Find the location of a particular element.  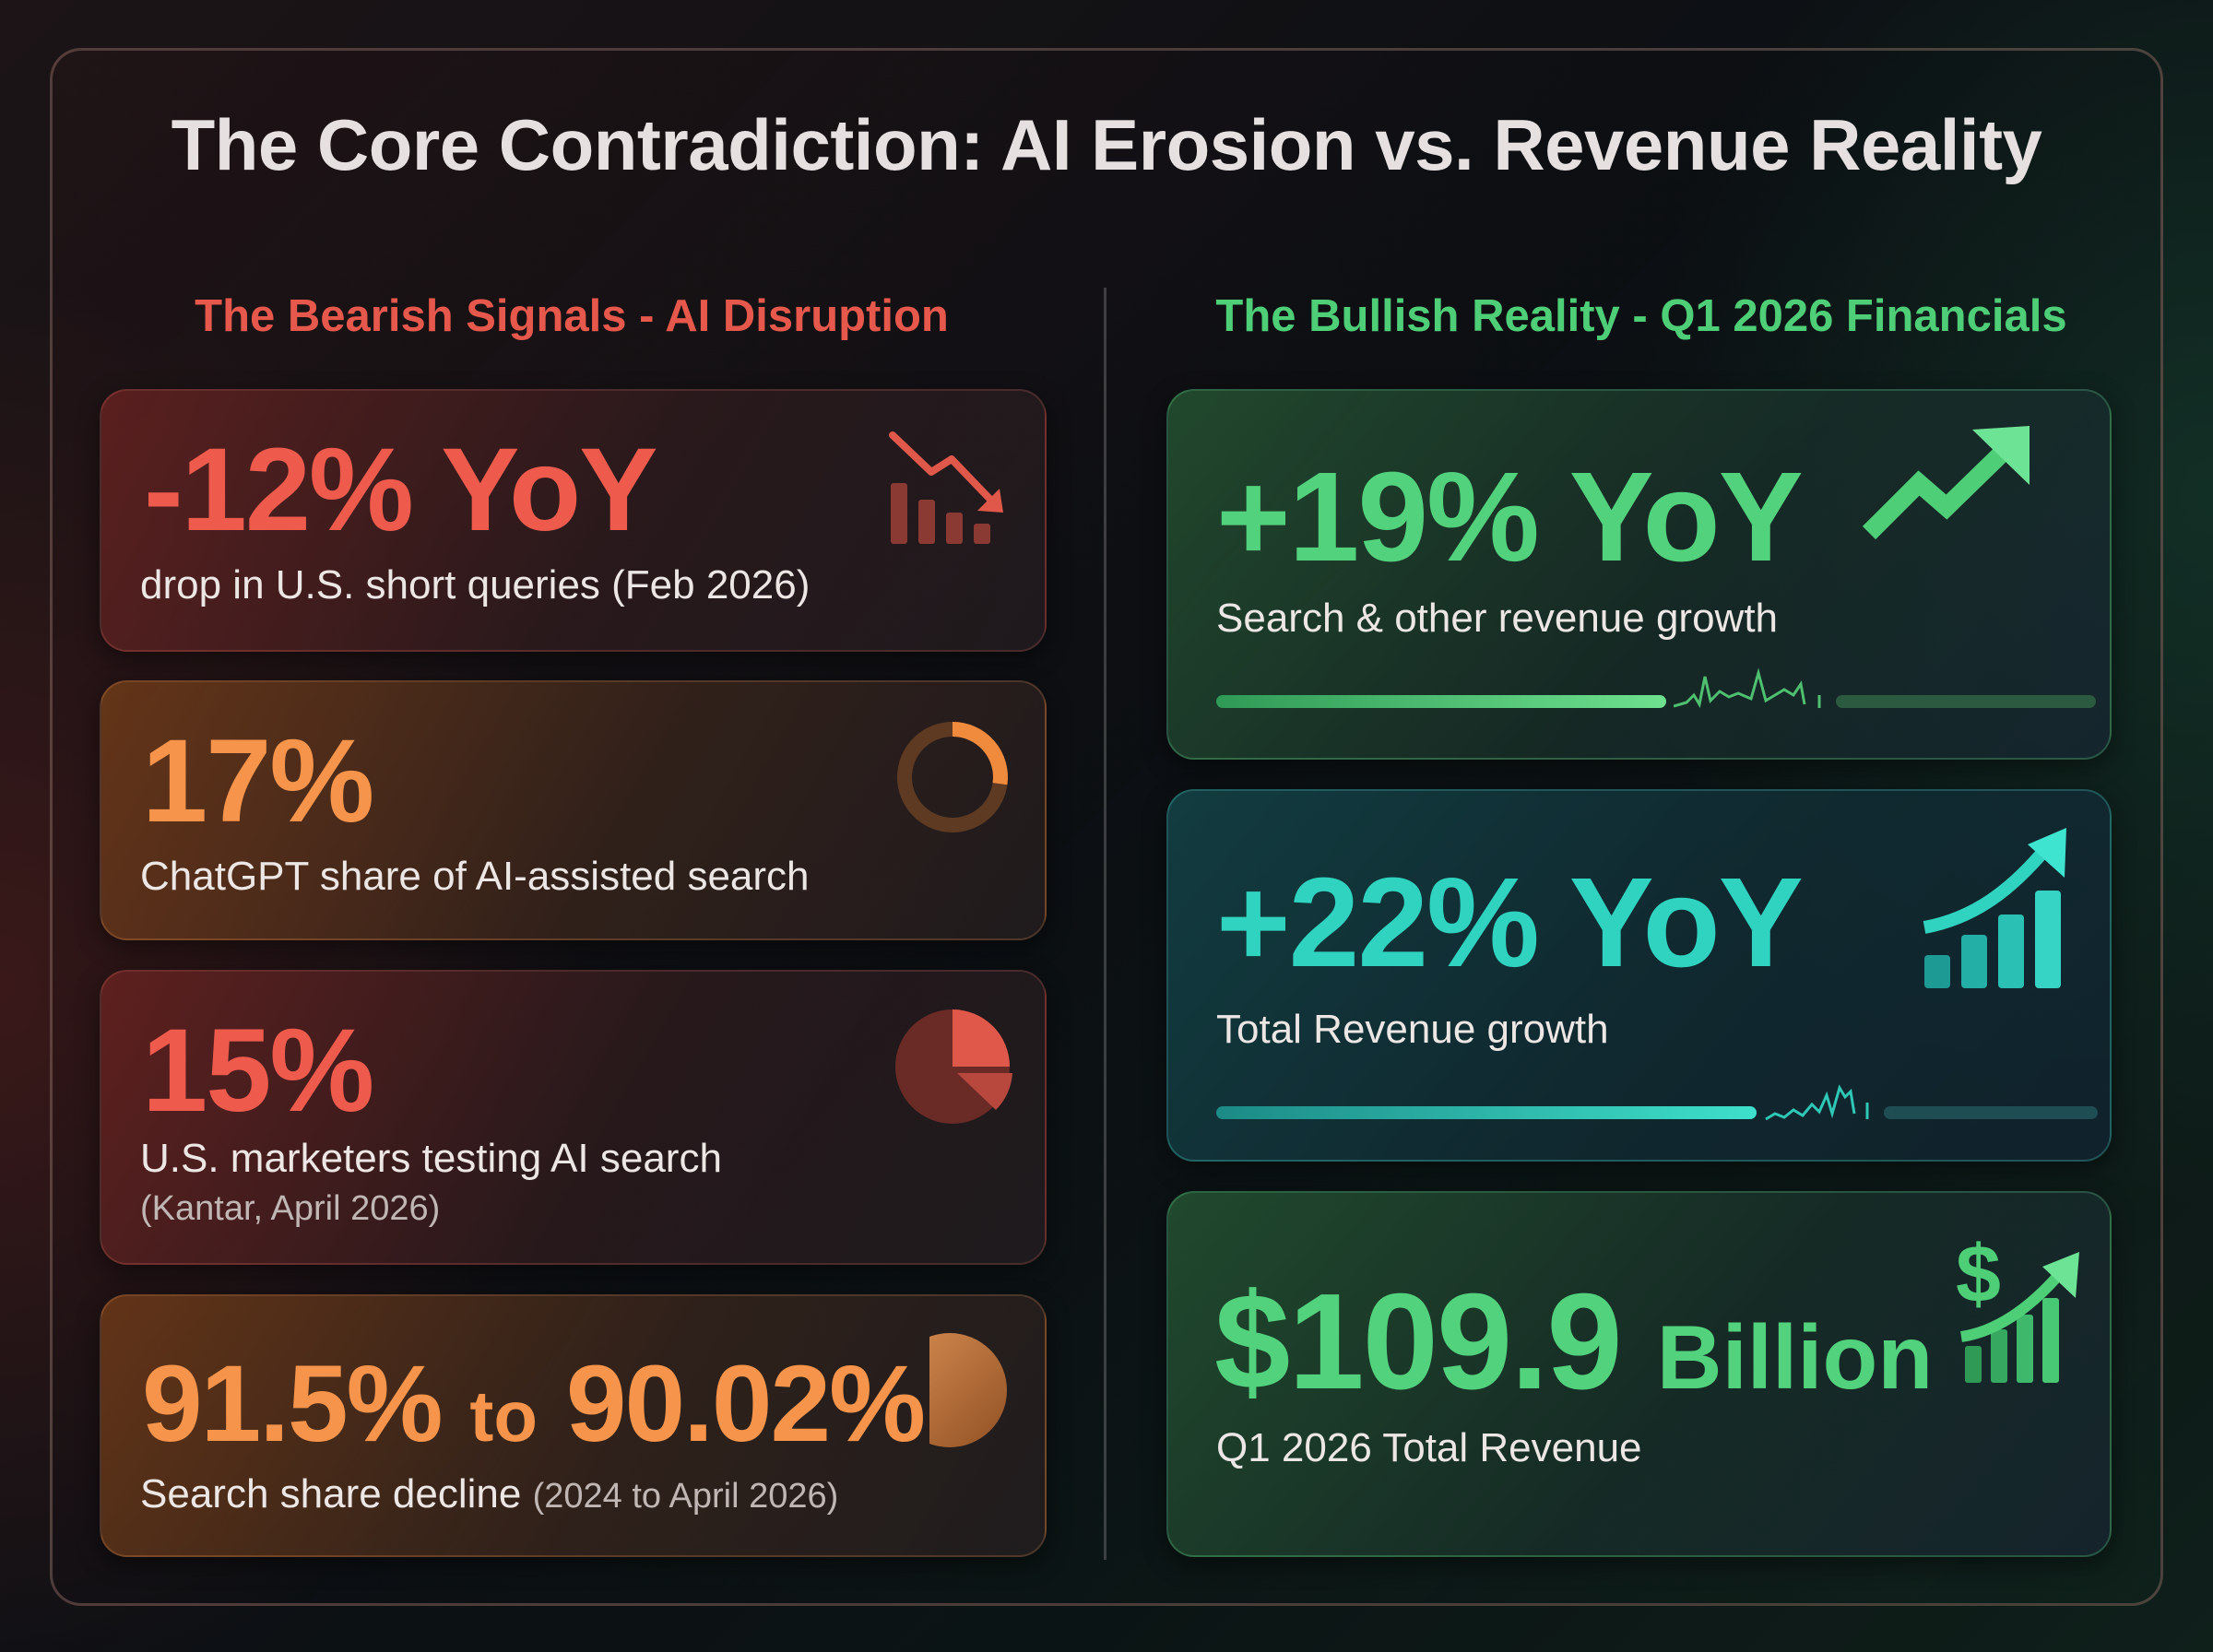

marketers-value: 15% is located at coordinates (258, 1071).